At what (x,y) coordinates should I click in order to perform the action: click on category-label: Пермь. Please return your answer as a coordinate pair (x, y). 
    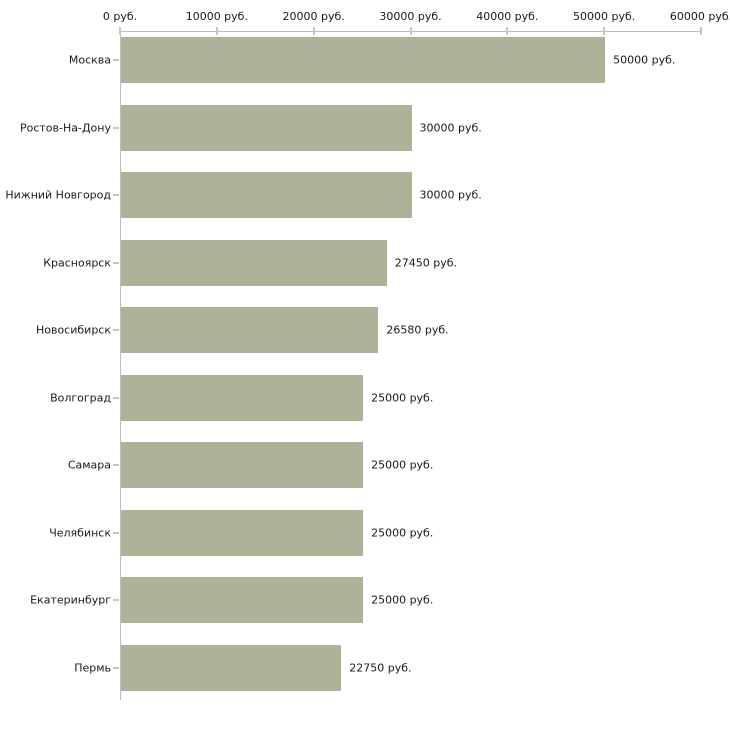
    Looking at the image, I should click on (92, 667).